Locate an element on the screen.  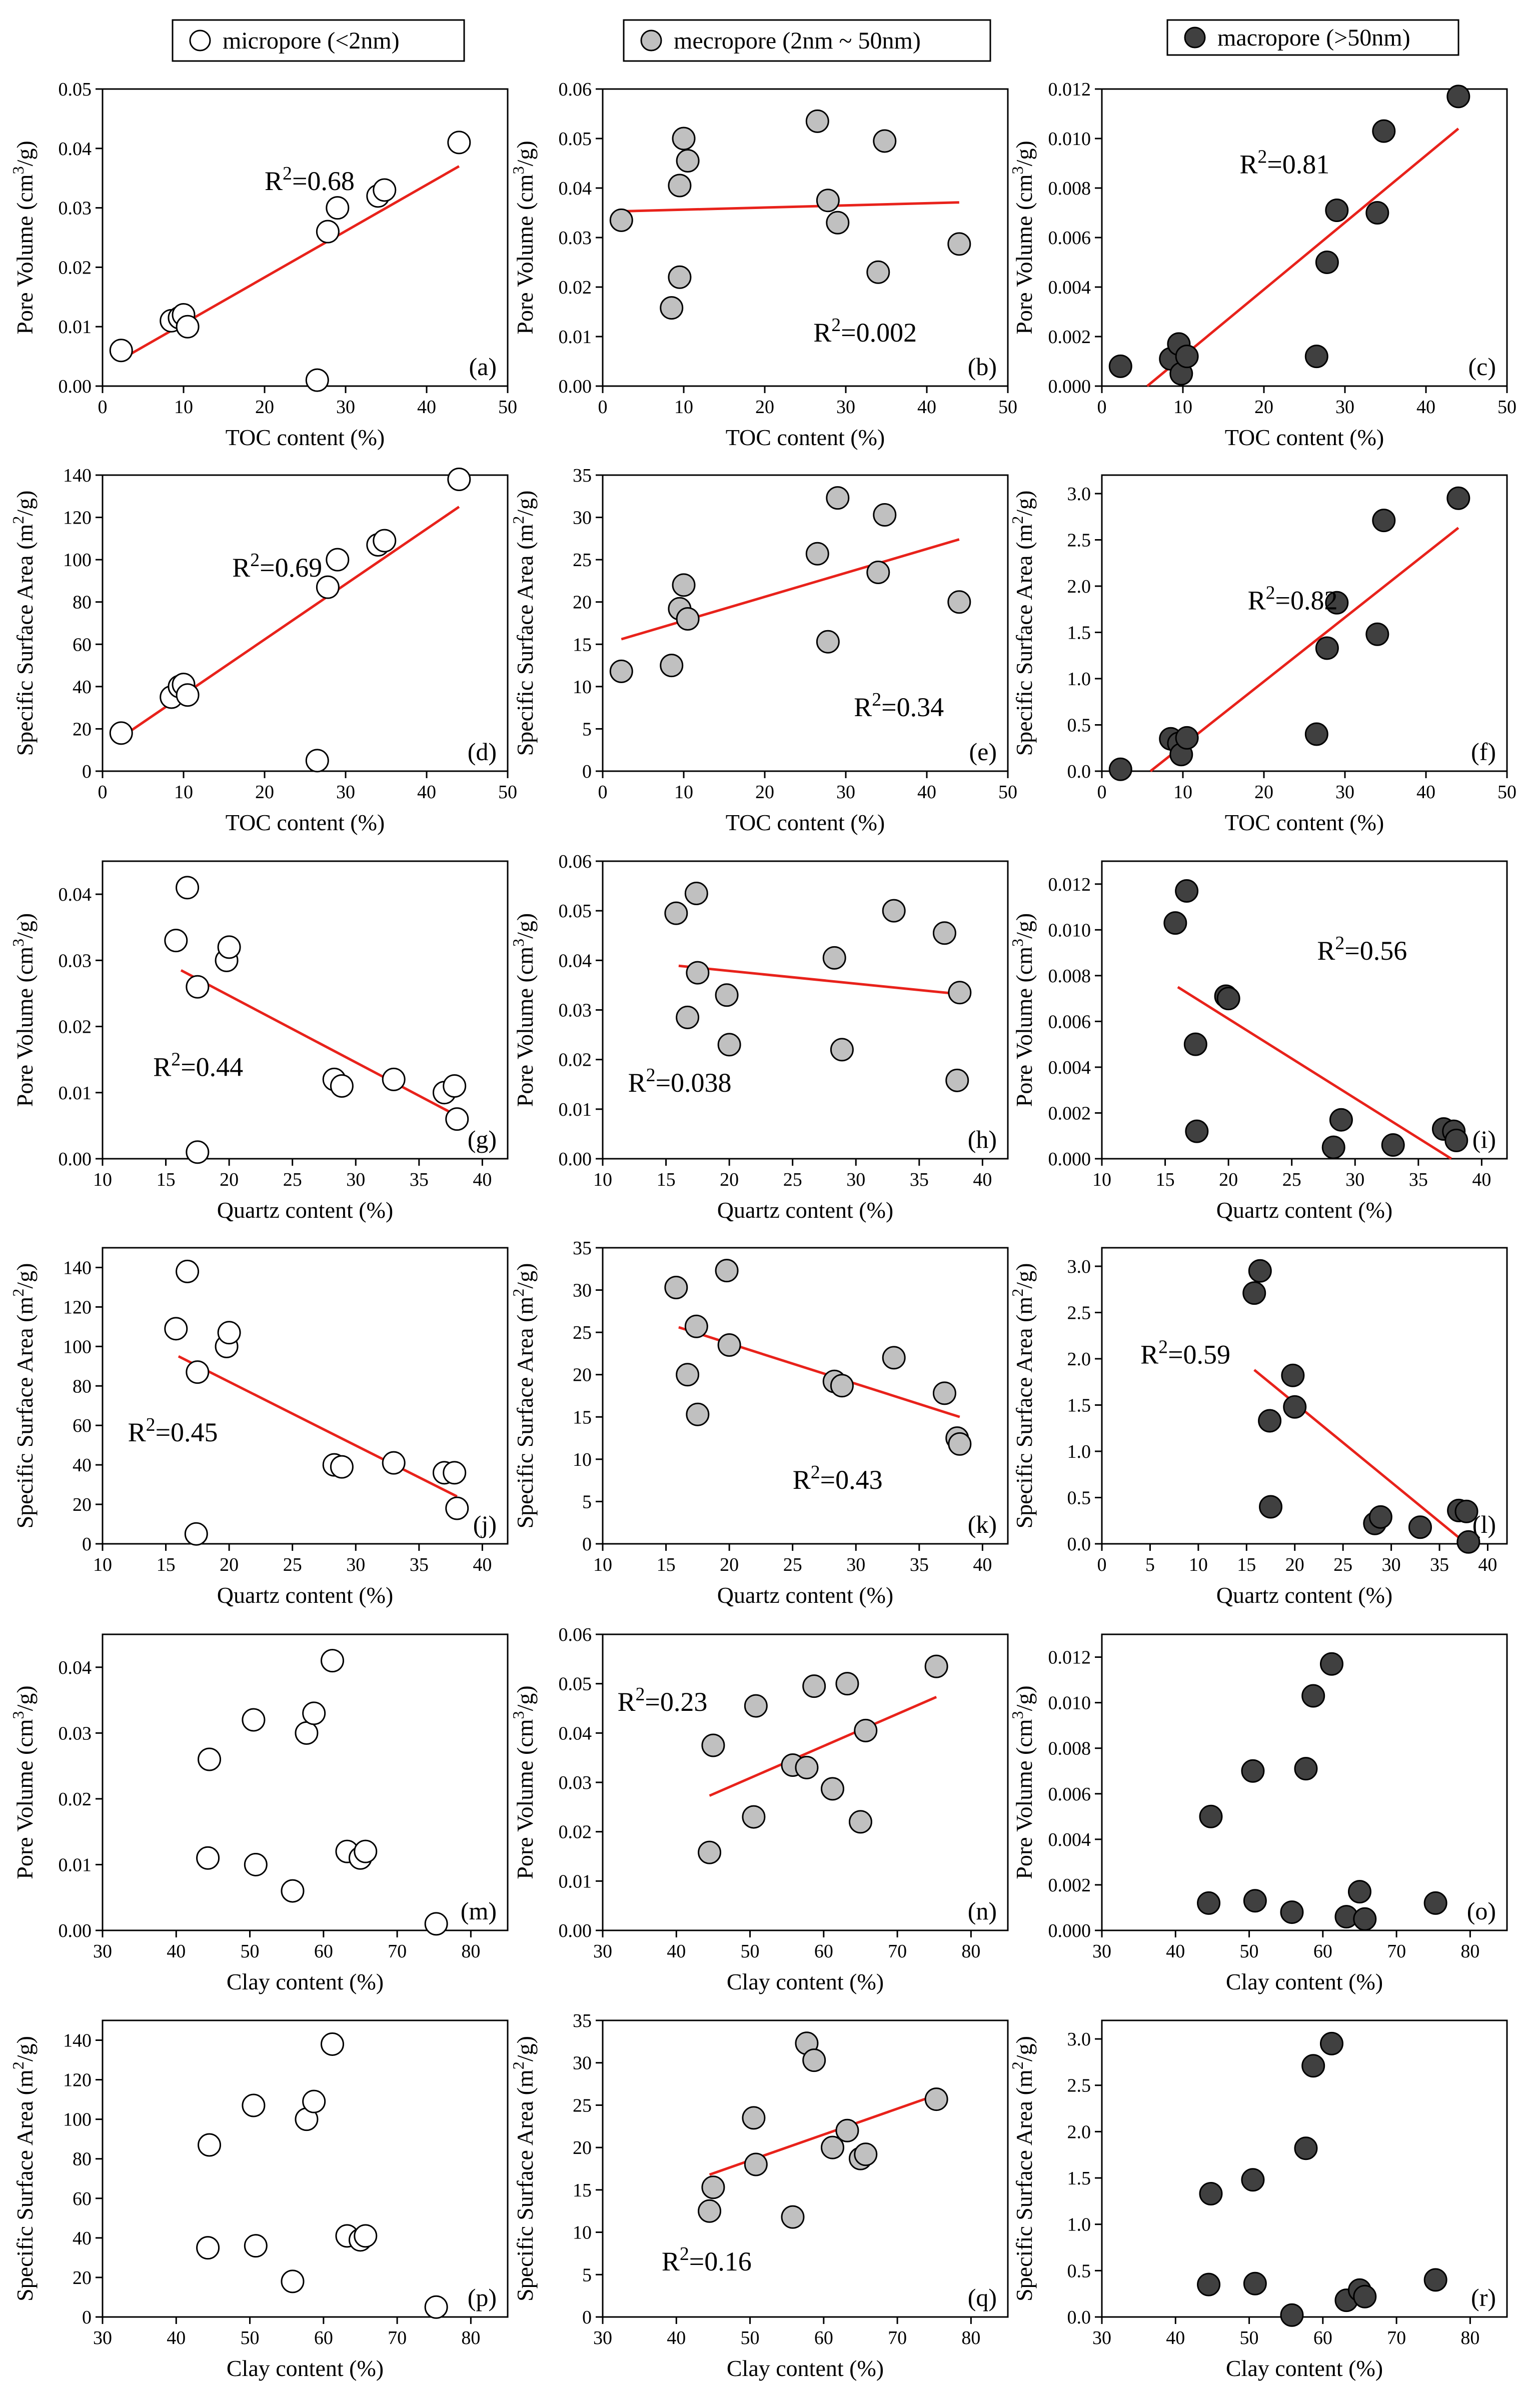
y-tick-label: 3.0 is located at coordinates (1079, 2039).